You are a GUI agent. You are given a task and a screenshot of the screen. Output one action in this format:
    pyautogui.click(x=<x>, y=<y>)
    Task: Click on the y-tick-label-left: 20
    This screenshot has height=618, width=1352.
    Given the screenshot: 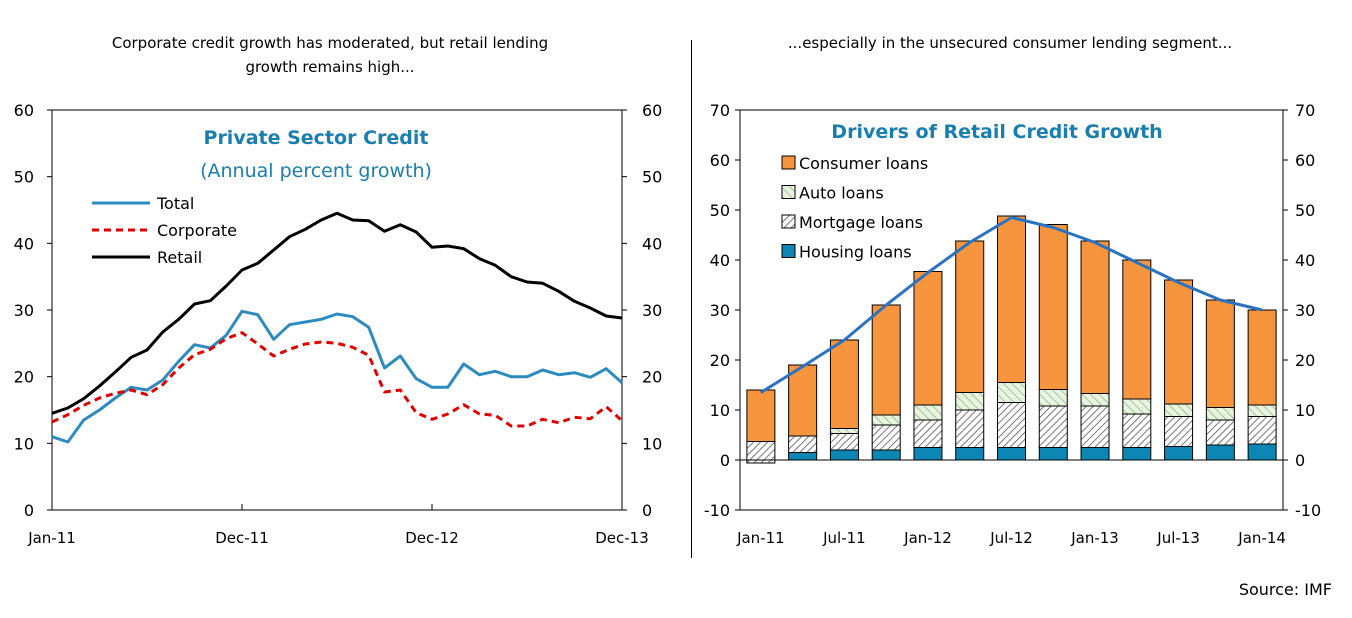 What is the action you would take?
    pyautogui.click(x=720, y=360)
    